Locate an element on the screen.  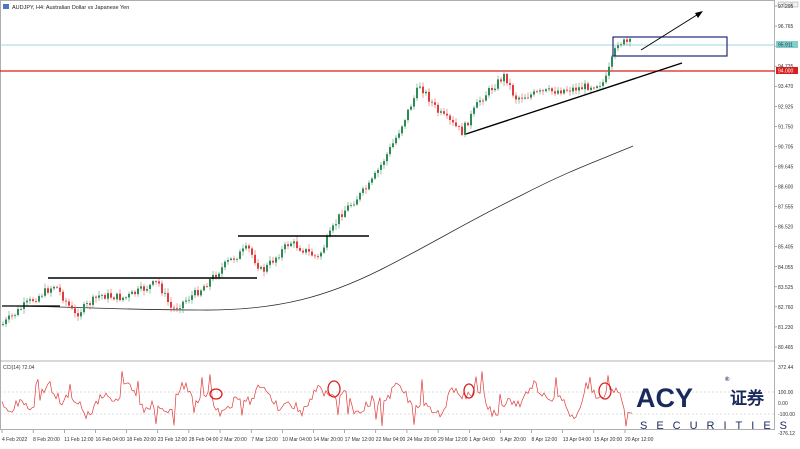
time-tick-label: 16 Feb 04:00 is located at coordinates (110, 440).